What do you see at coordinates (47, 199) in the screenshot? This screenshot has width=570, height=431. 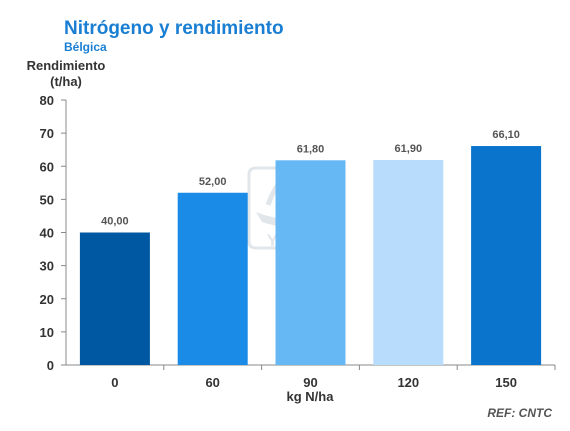 I see `y-tick-label: 50` at bounding box center [47, 199].